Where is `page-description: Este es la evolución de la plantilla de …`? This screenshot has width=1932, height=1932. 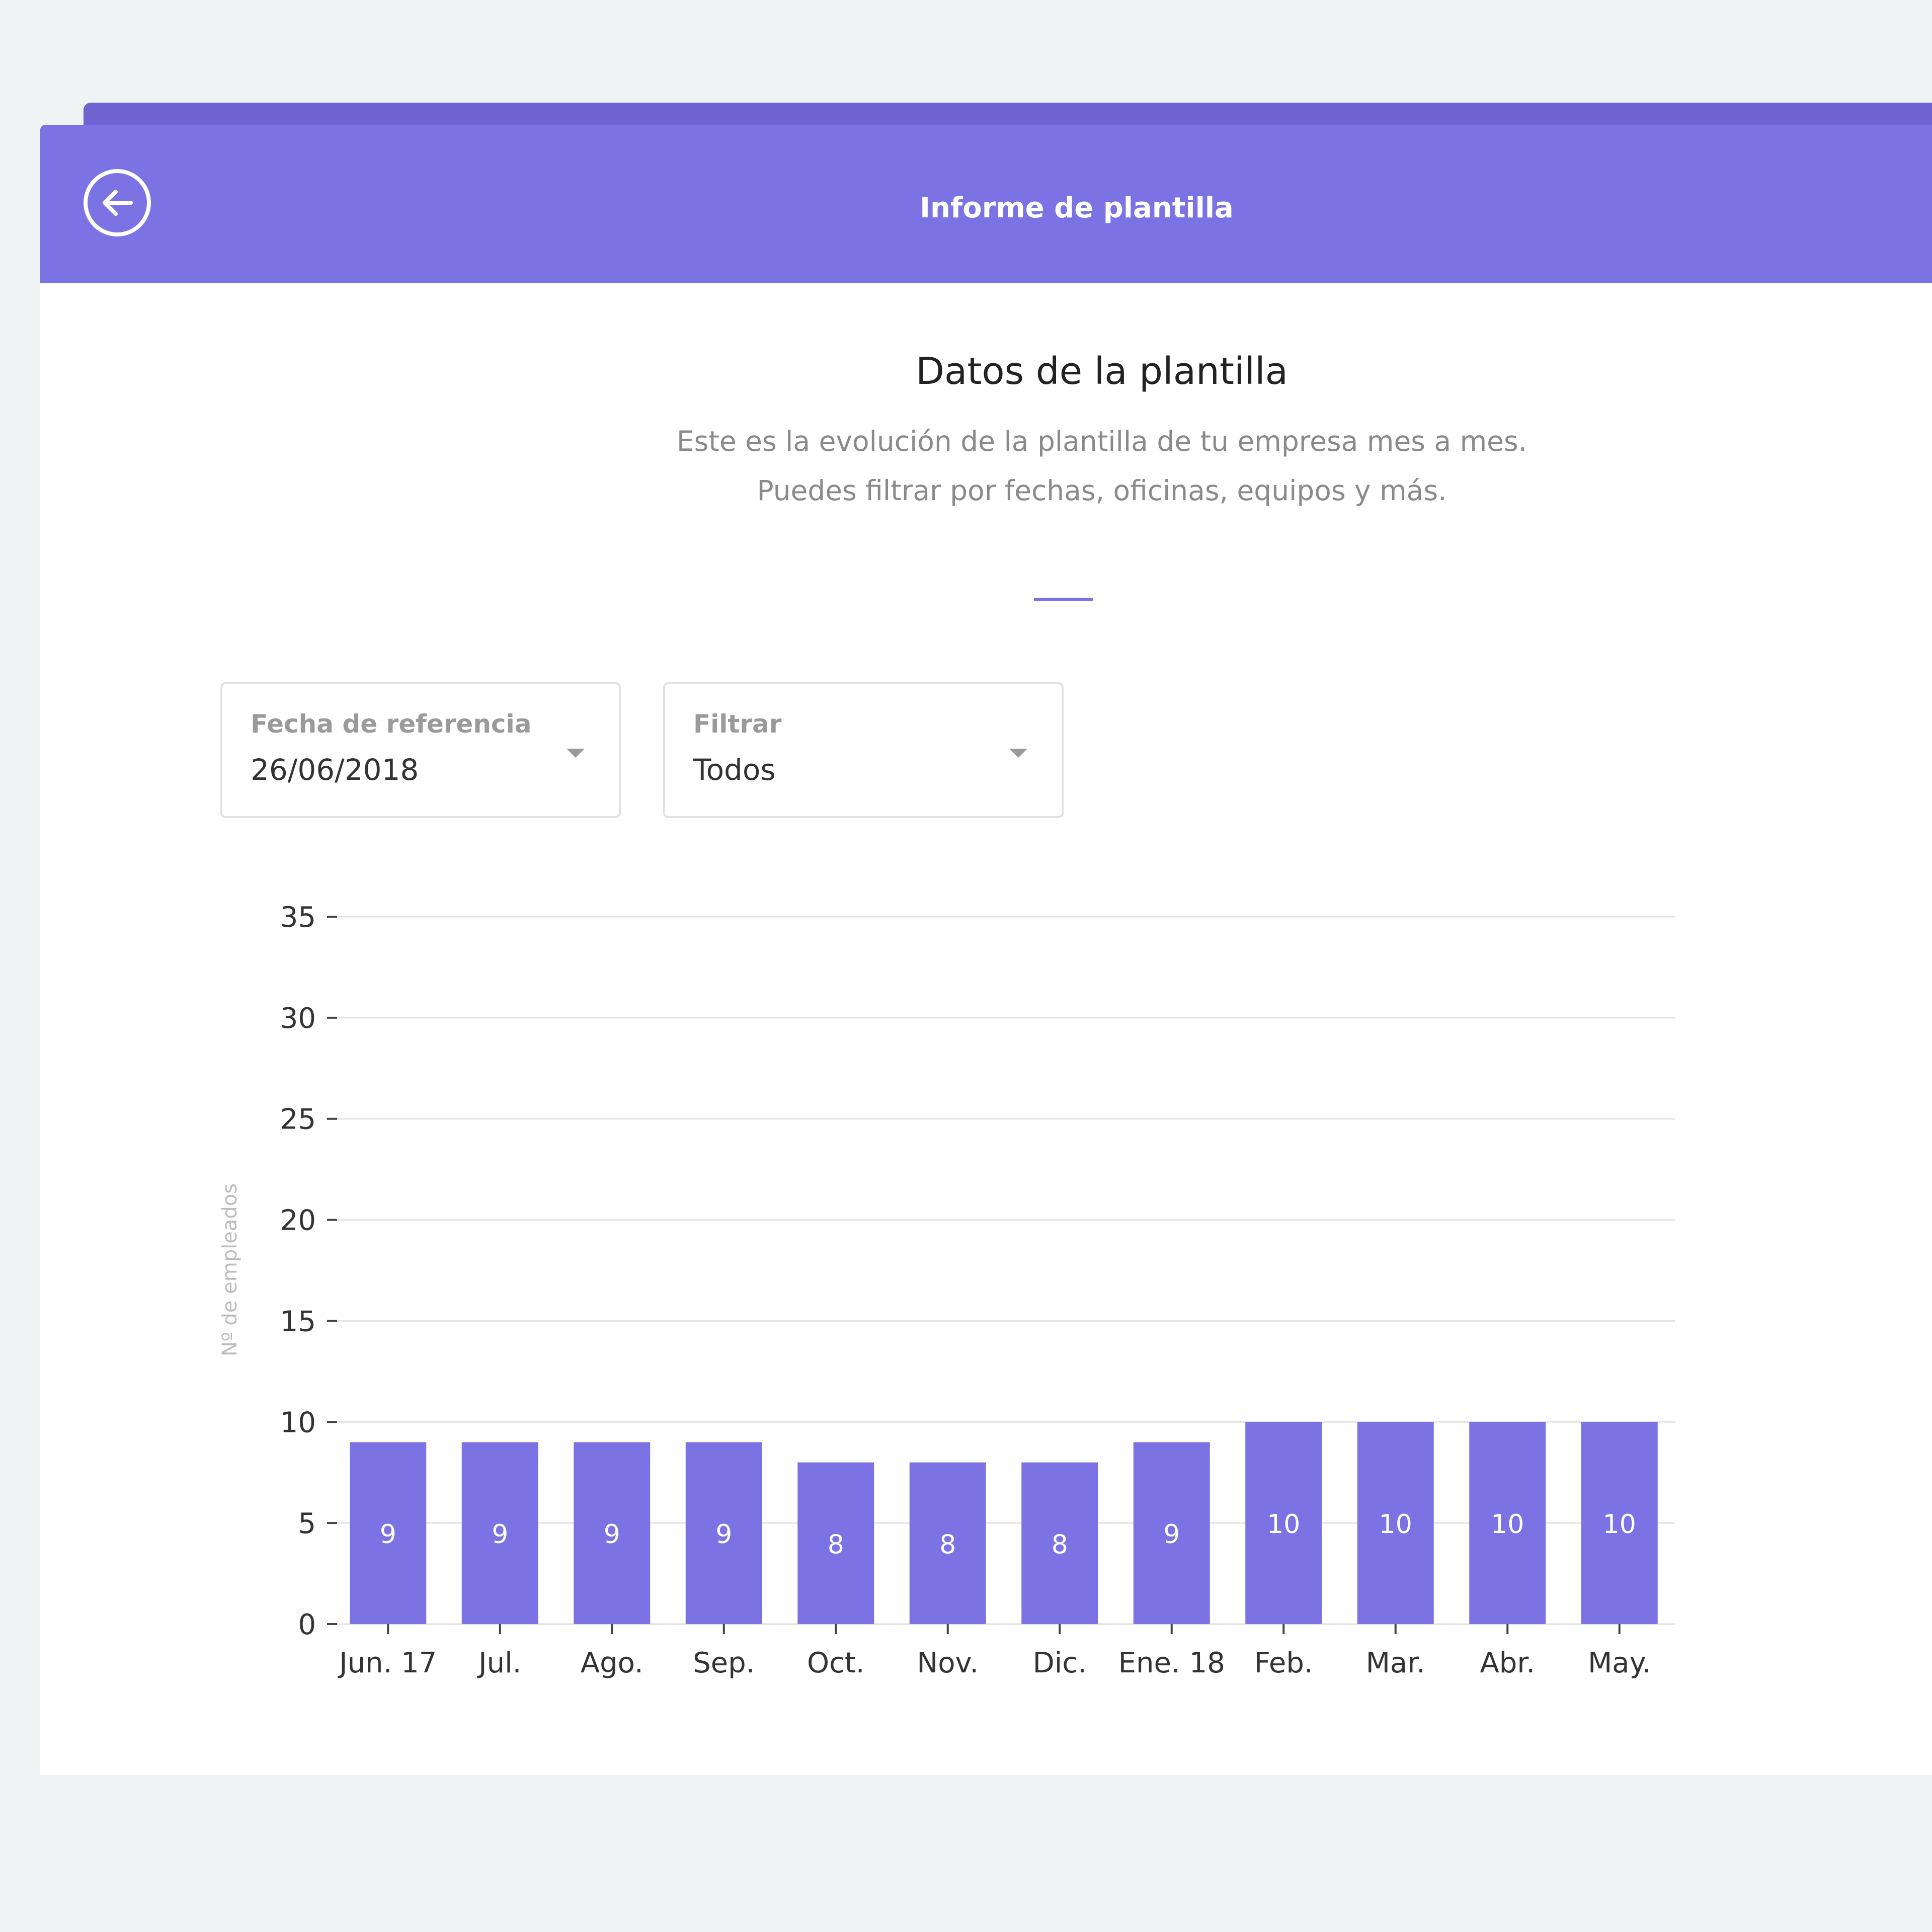 page-description: Este es la evolución de la plantilla de … is located at coordinates (1101, 466).